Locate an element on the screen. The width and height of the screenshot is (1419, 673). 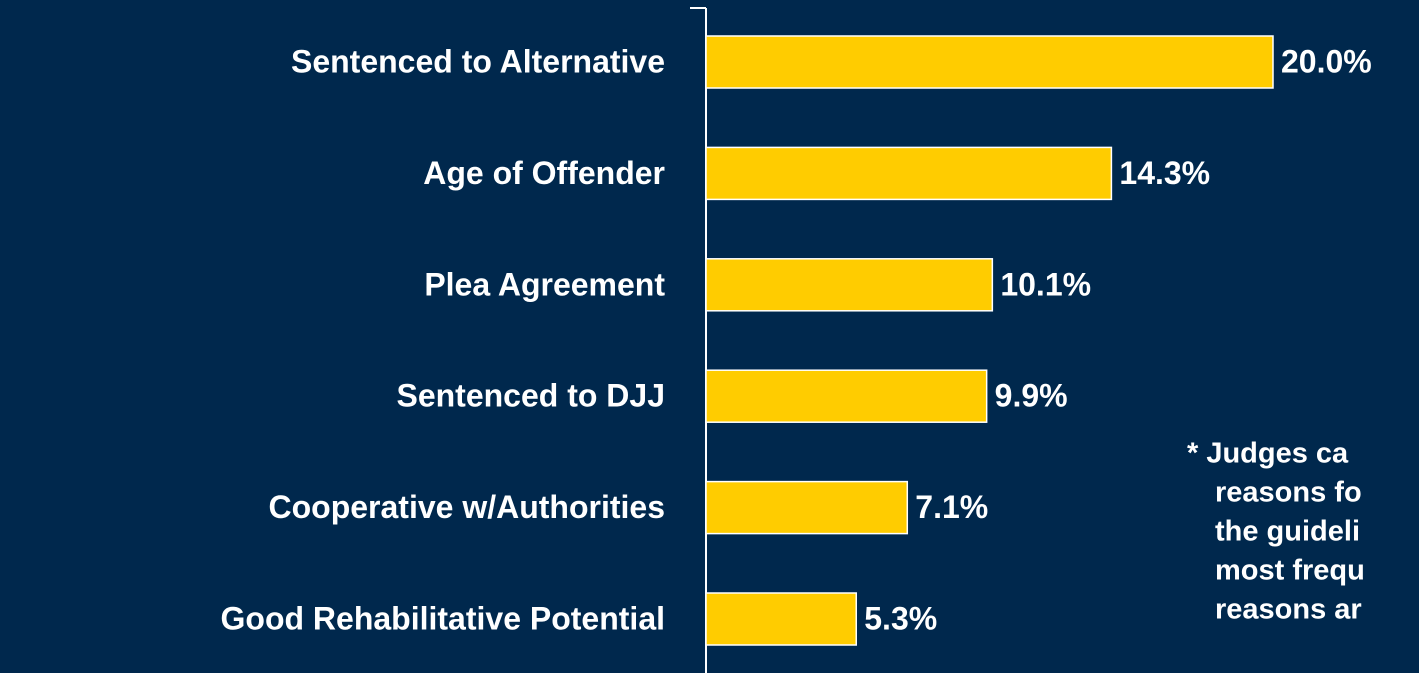
note-line: the guideli is located at coordinates (1287, 532).